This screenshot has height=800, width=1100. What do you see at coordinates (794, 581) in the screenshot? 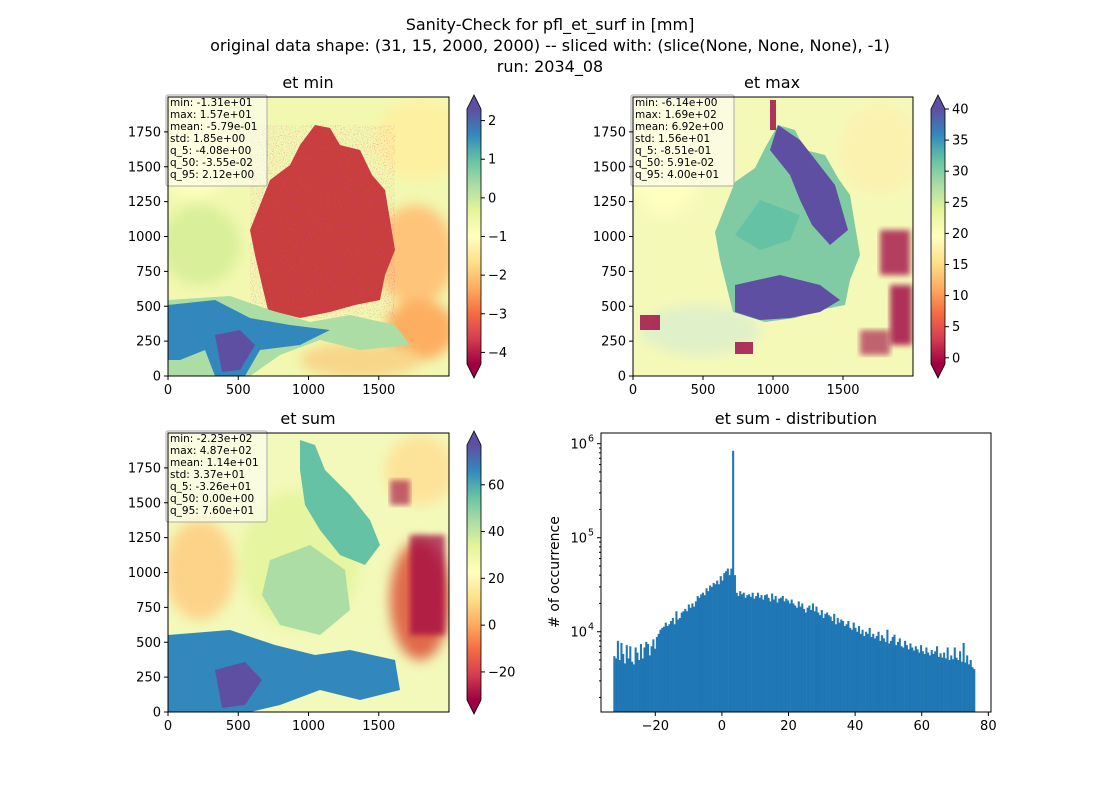
I see `histogram-bars` at bounding box center [794, 581].